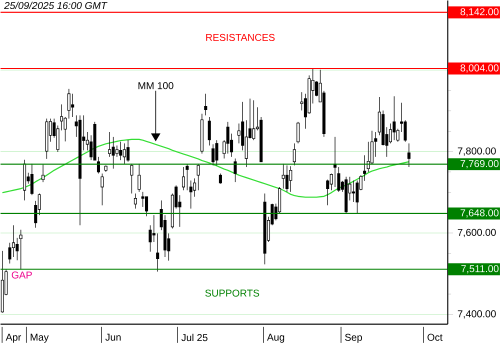  I want to click on annotation: RESISTANCES, so click(240, 37).